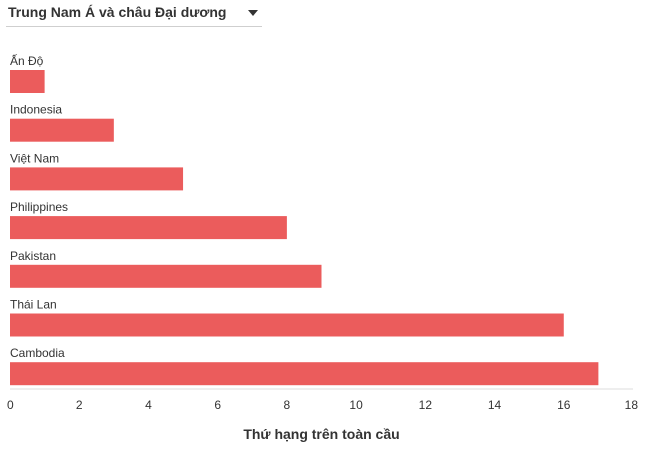 This screenshot has height=450, width=659. What do you see at coordinates (33, 305) in the screenshot?
I see `category-label-5: Thái Lan` at bounding box center [33, 305].